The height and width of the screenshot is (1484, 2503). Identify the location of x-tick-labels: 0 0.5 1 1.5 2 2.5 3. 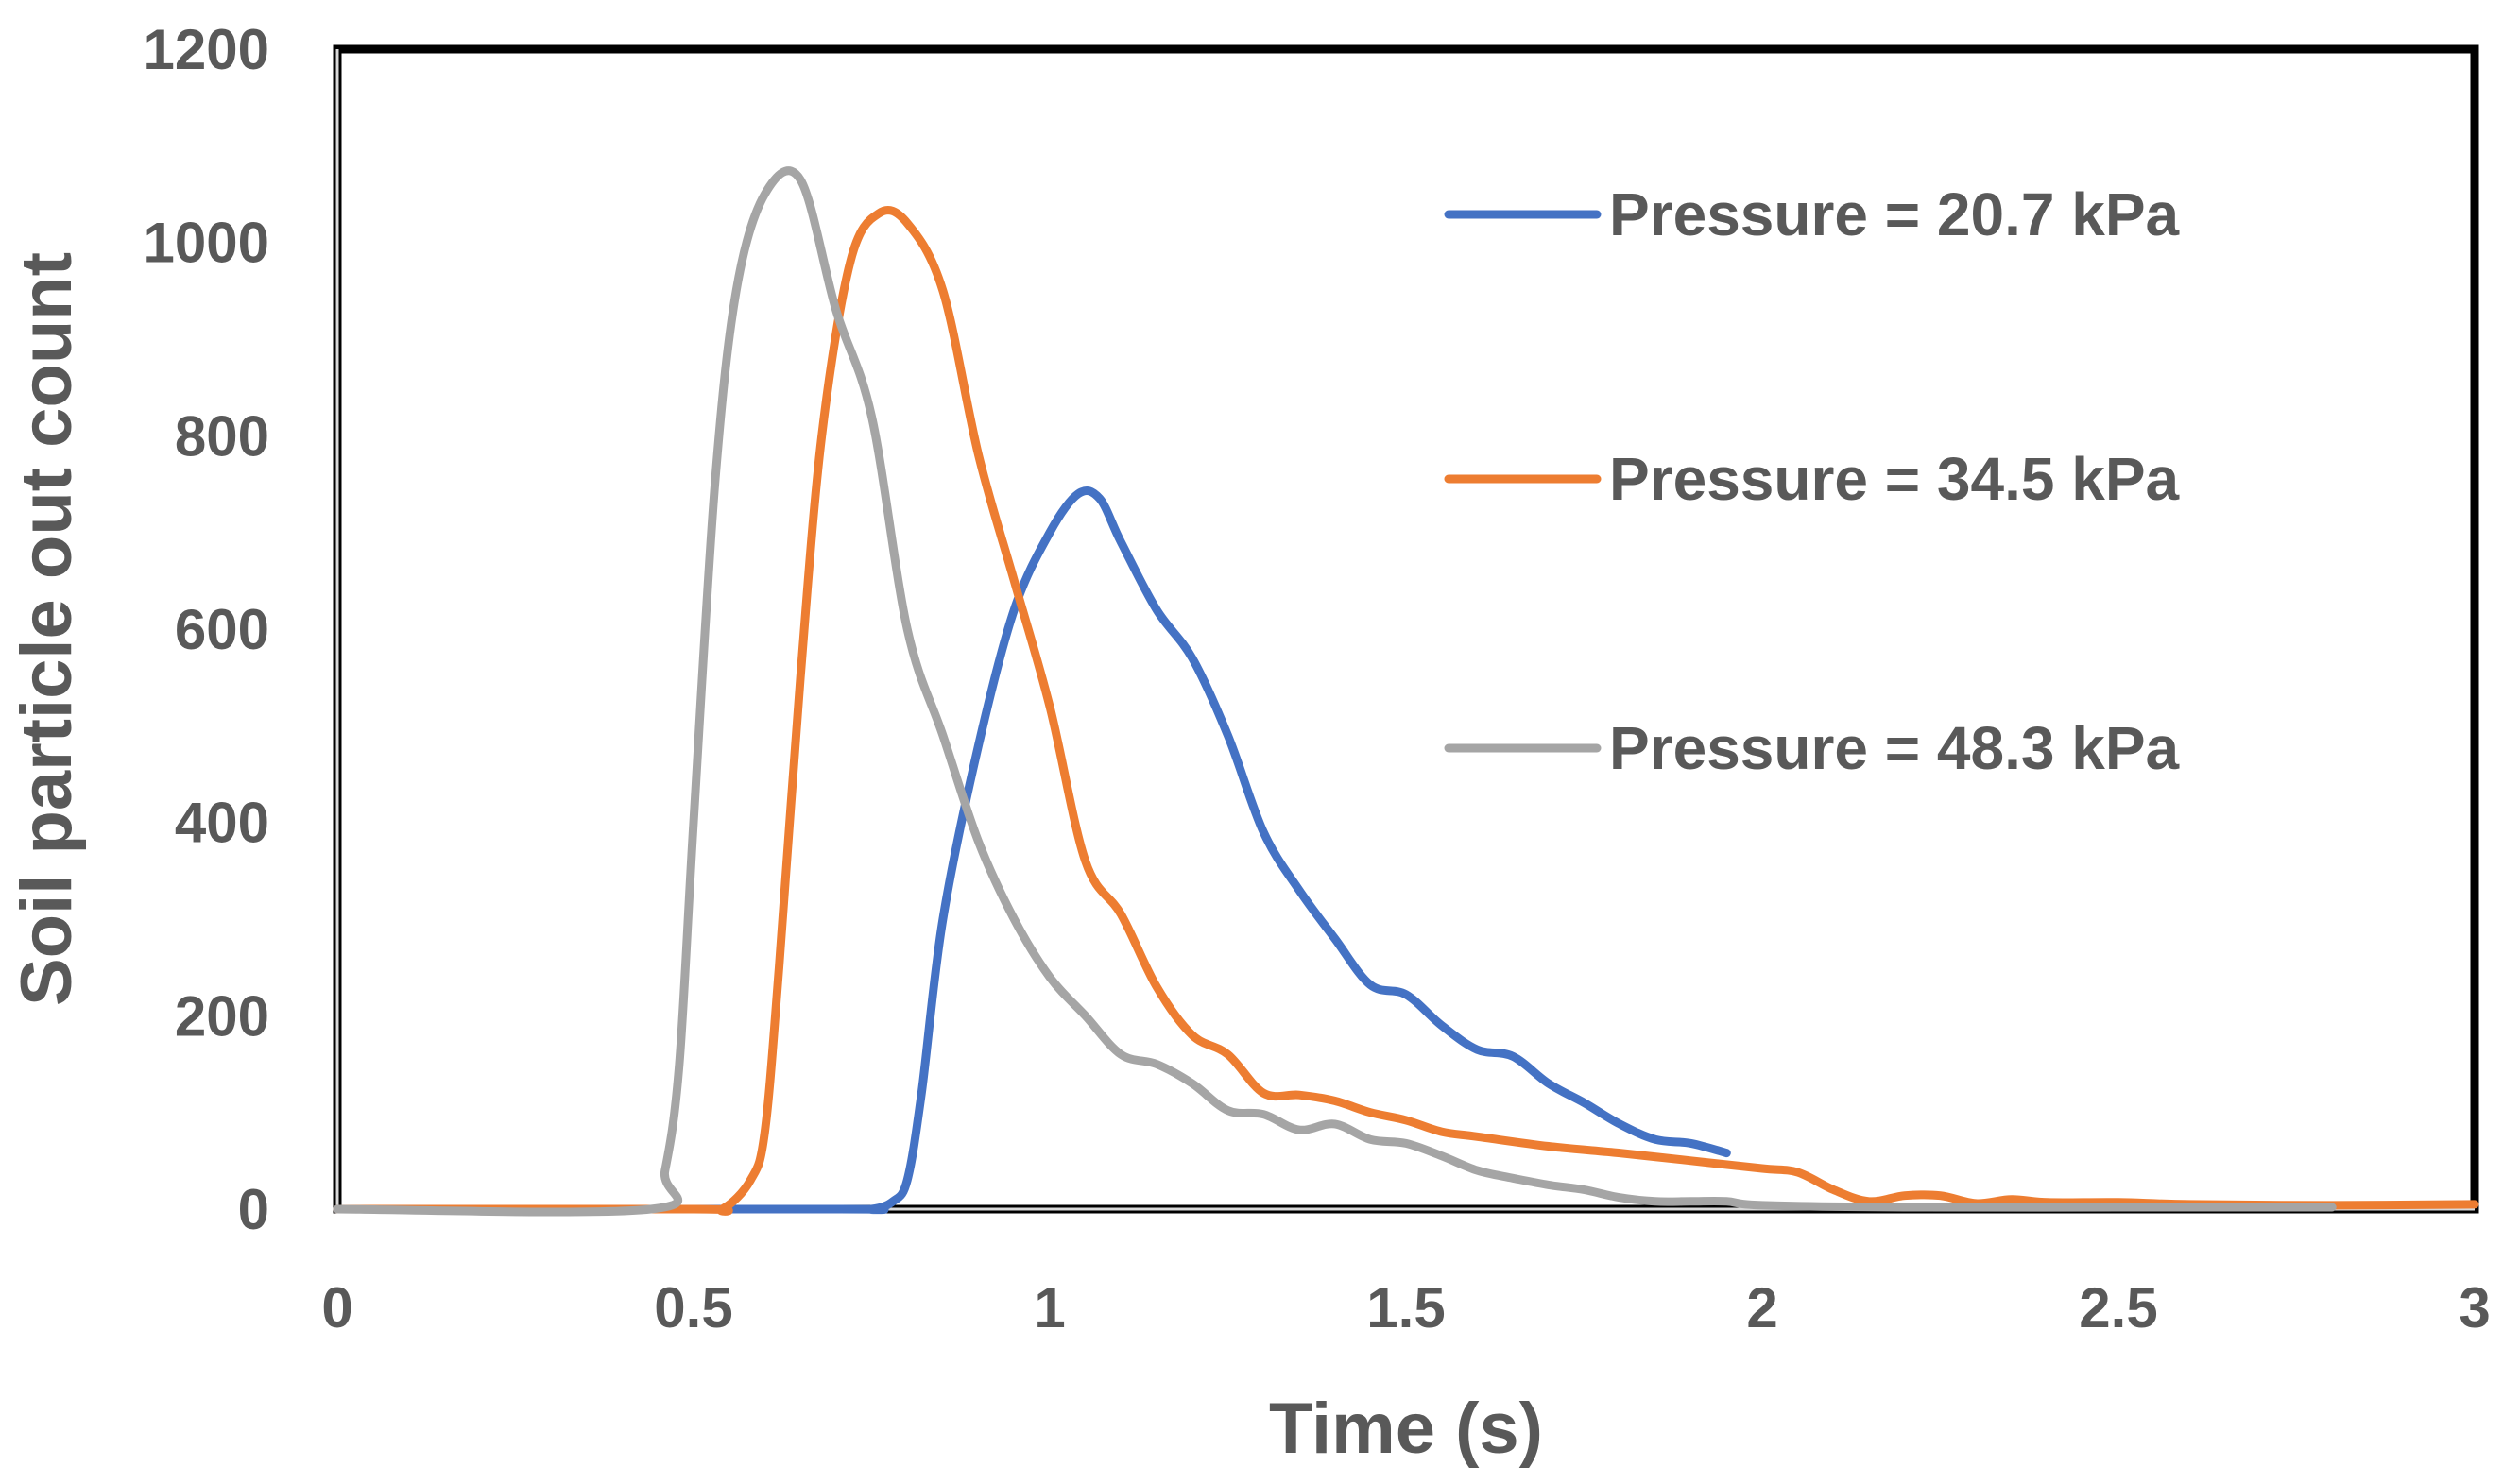
(1405, 1307).